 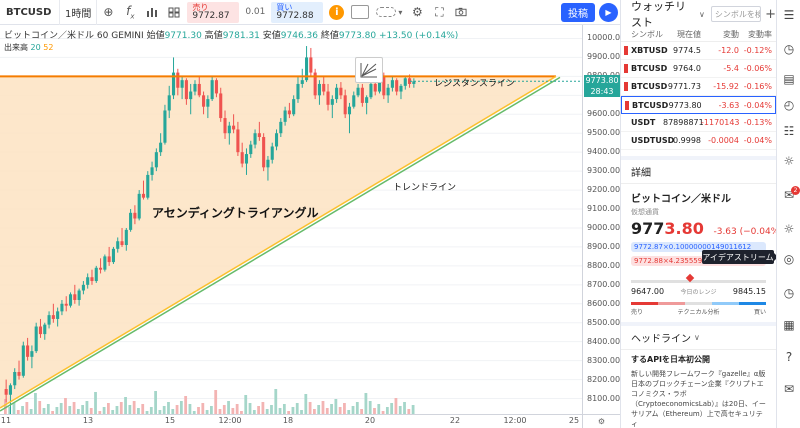 I want to click on idea-stream-icon: ◎, so click(x=789, y=259).